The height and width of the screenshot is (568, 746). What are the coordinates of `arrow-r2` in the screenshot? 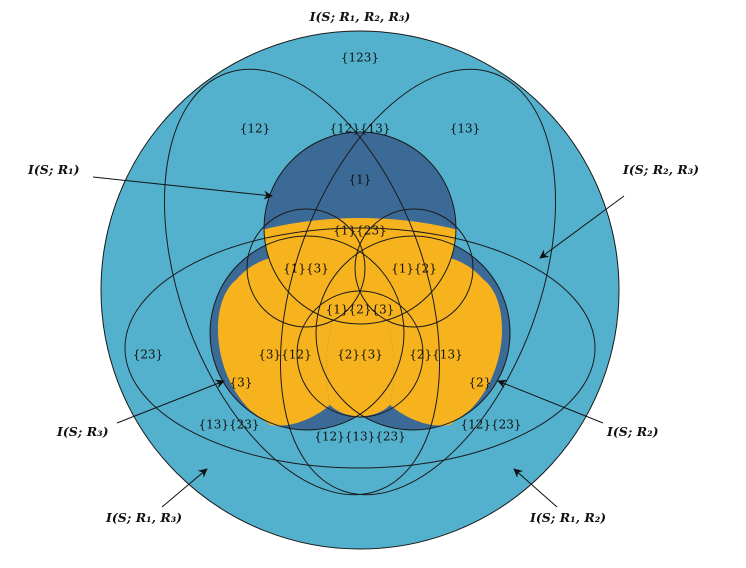 It's located at (550, 401).